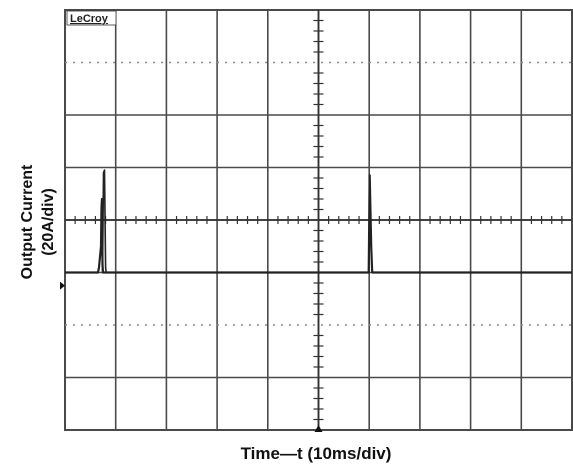 This screenshot has width=573, height=471. What do you see at coordinates (316, 453) in the screenshot?
I see `x-axis-label: Time—t (10ms/div)` at bounding box center [316, 453].